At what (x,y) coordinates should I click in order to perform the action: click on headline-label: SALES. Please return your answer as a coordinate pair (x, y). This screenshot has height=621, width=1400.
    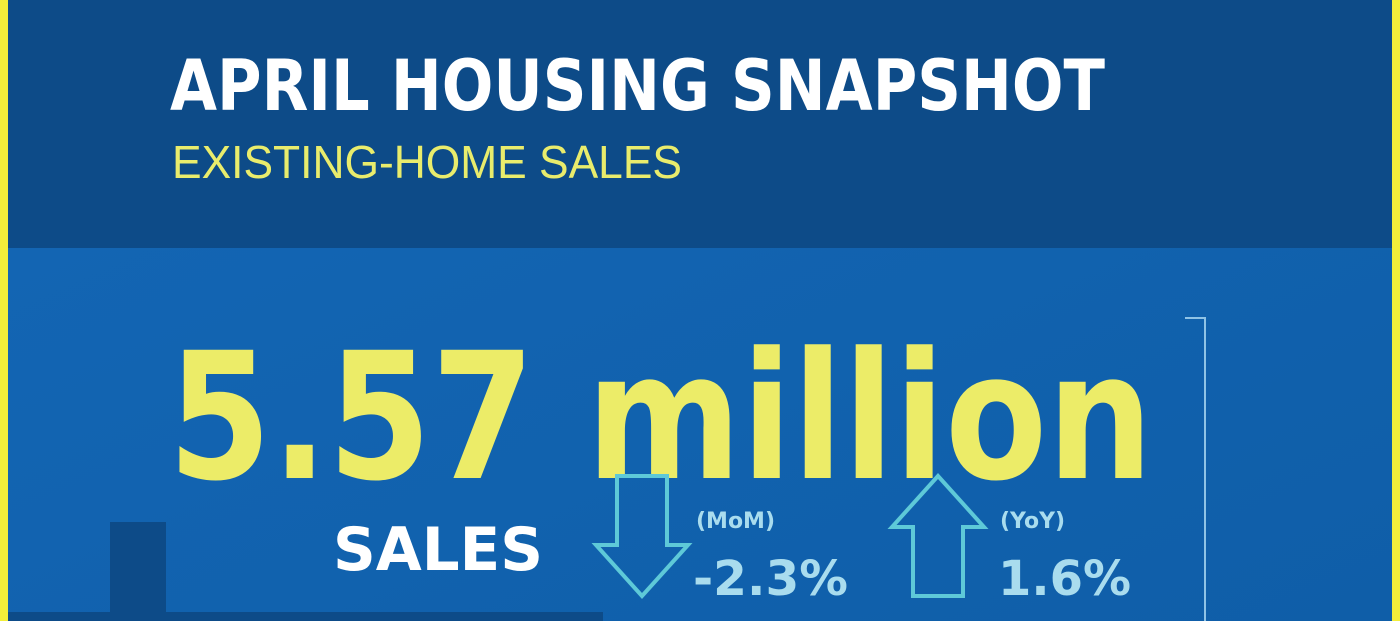
    Looking at the image, I should click on (438, 550).